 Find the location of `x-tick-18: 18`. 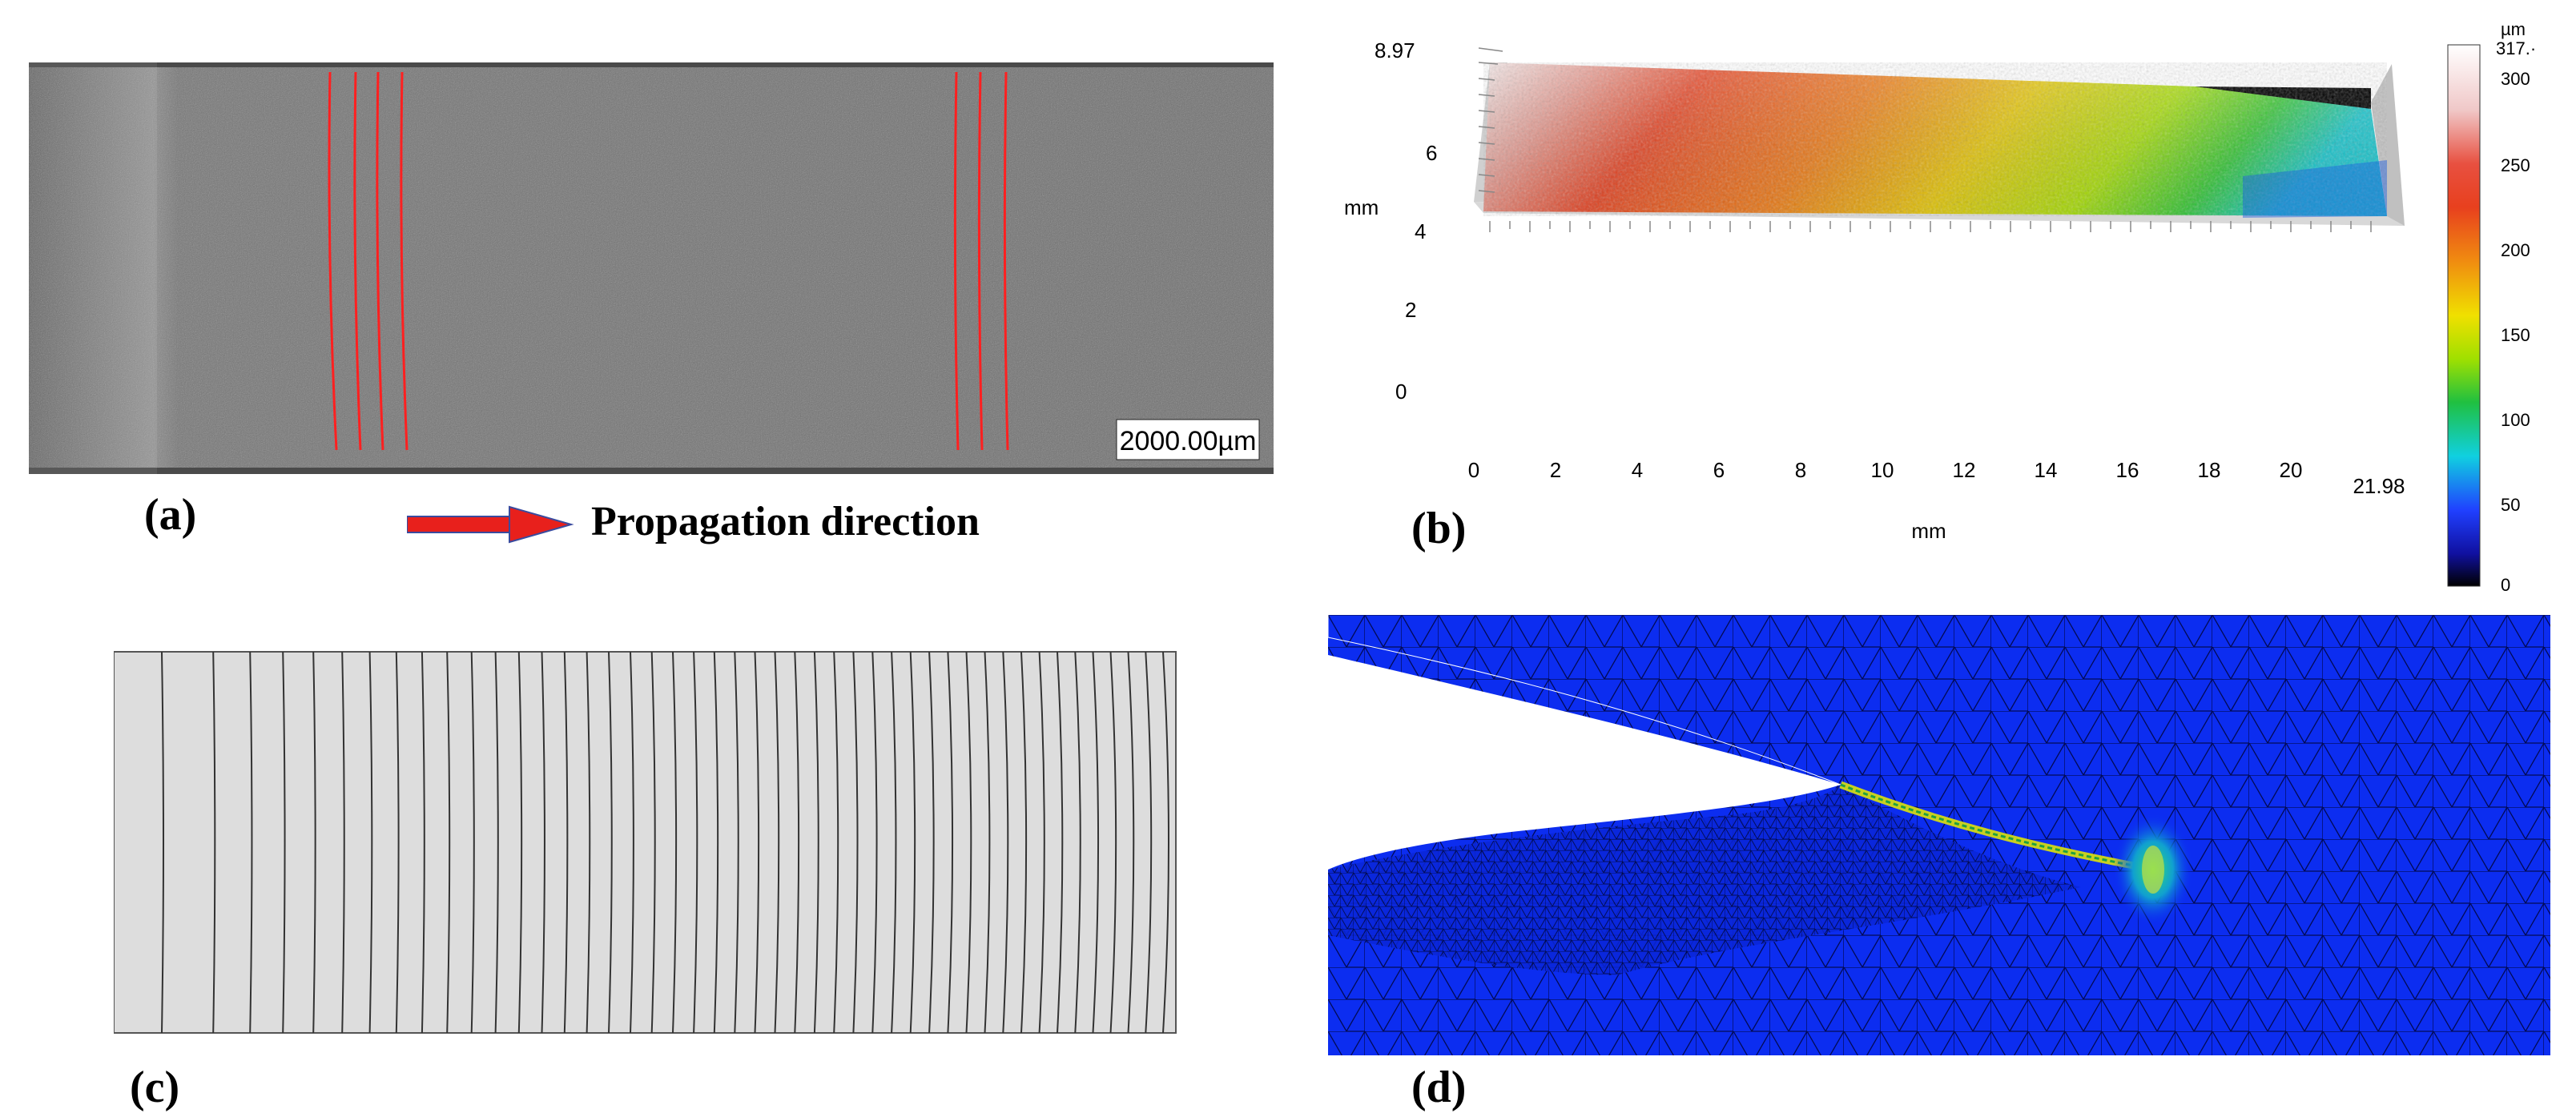

x-tick-18: 18 is located at coordinates (2209, 470).